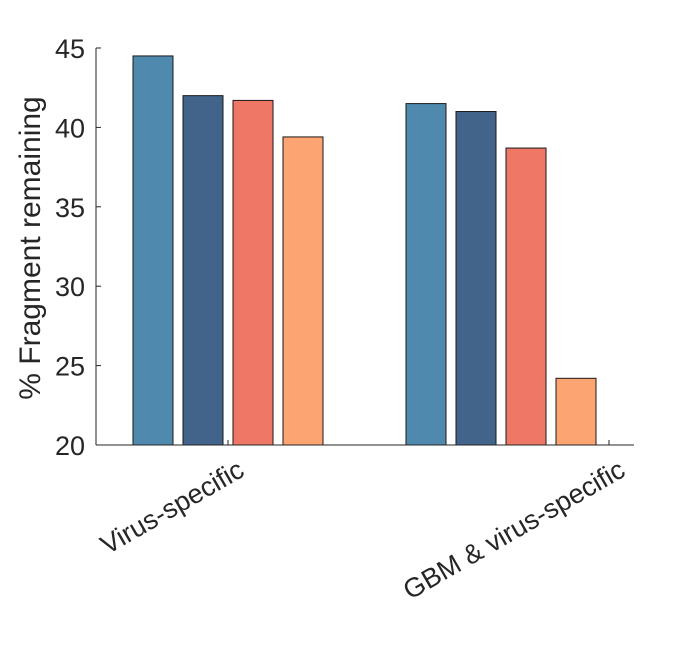  I want to click on y-axis-title: % Fragment remaining, so click(30, 247).